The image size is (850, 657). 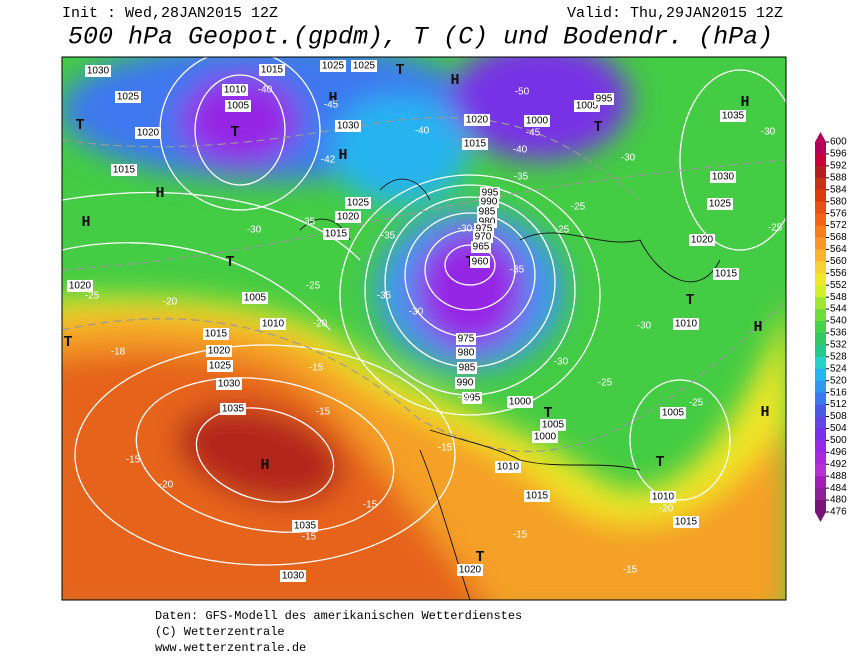 I want to click on colorbar-label: 580, so click(x=838, y=201).